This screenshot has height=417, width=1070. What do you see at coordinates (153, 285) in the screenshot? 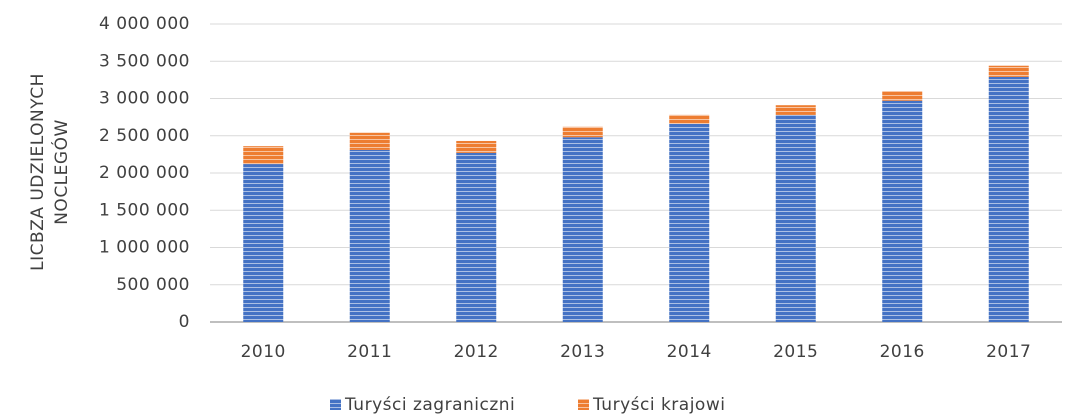
I see `y-tick-label: 500 000` at bounding box center [153, 285].